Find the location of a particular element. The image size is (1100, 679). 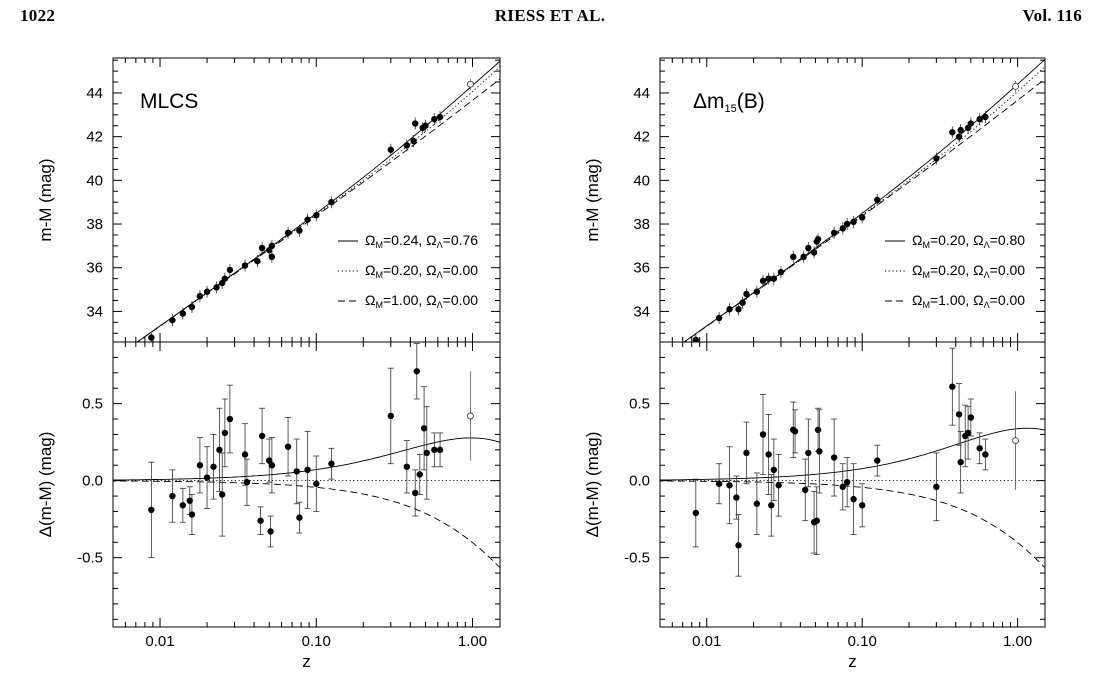

y-tick-label: 0.5 is located at coordinates (639, 404).